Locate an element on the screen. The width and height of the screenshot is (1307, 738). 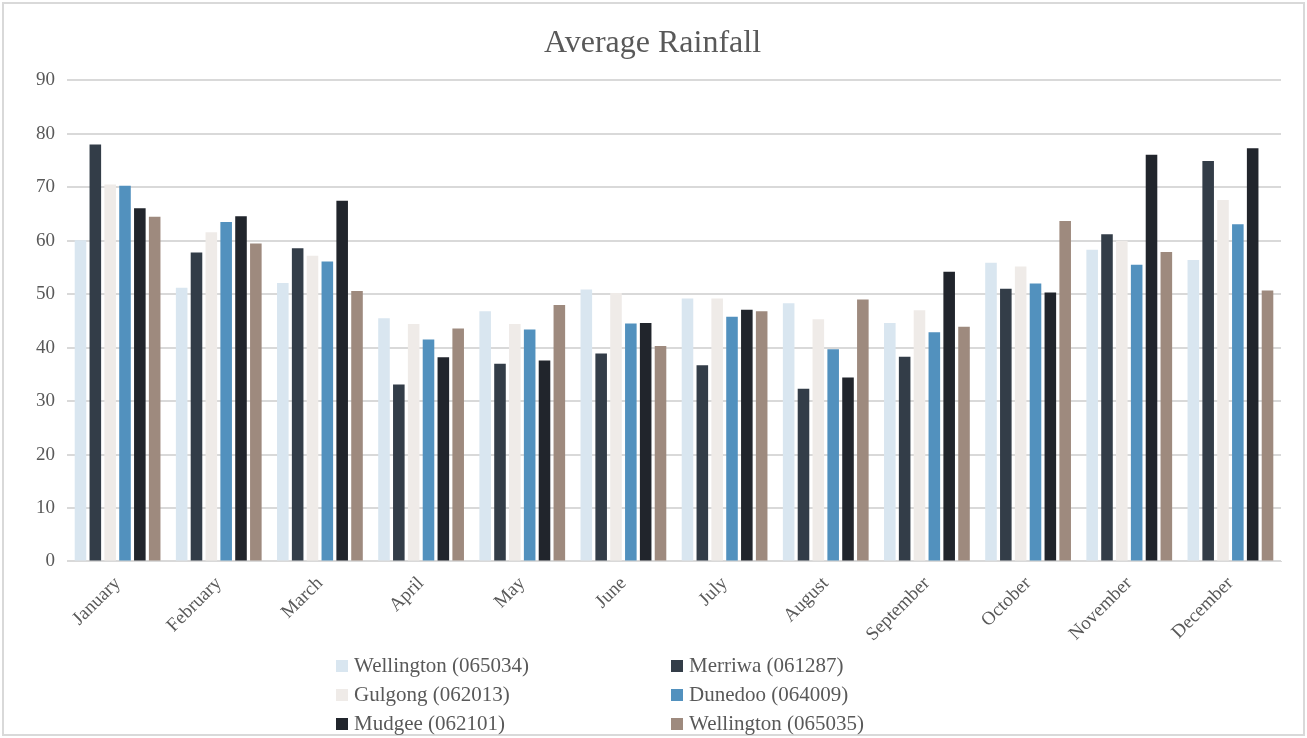
y-tick-label: 70 is located at coordinates (45, 186).